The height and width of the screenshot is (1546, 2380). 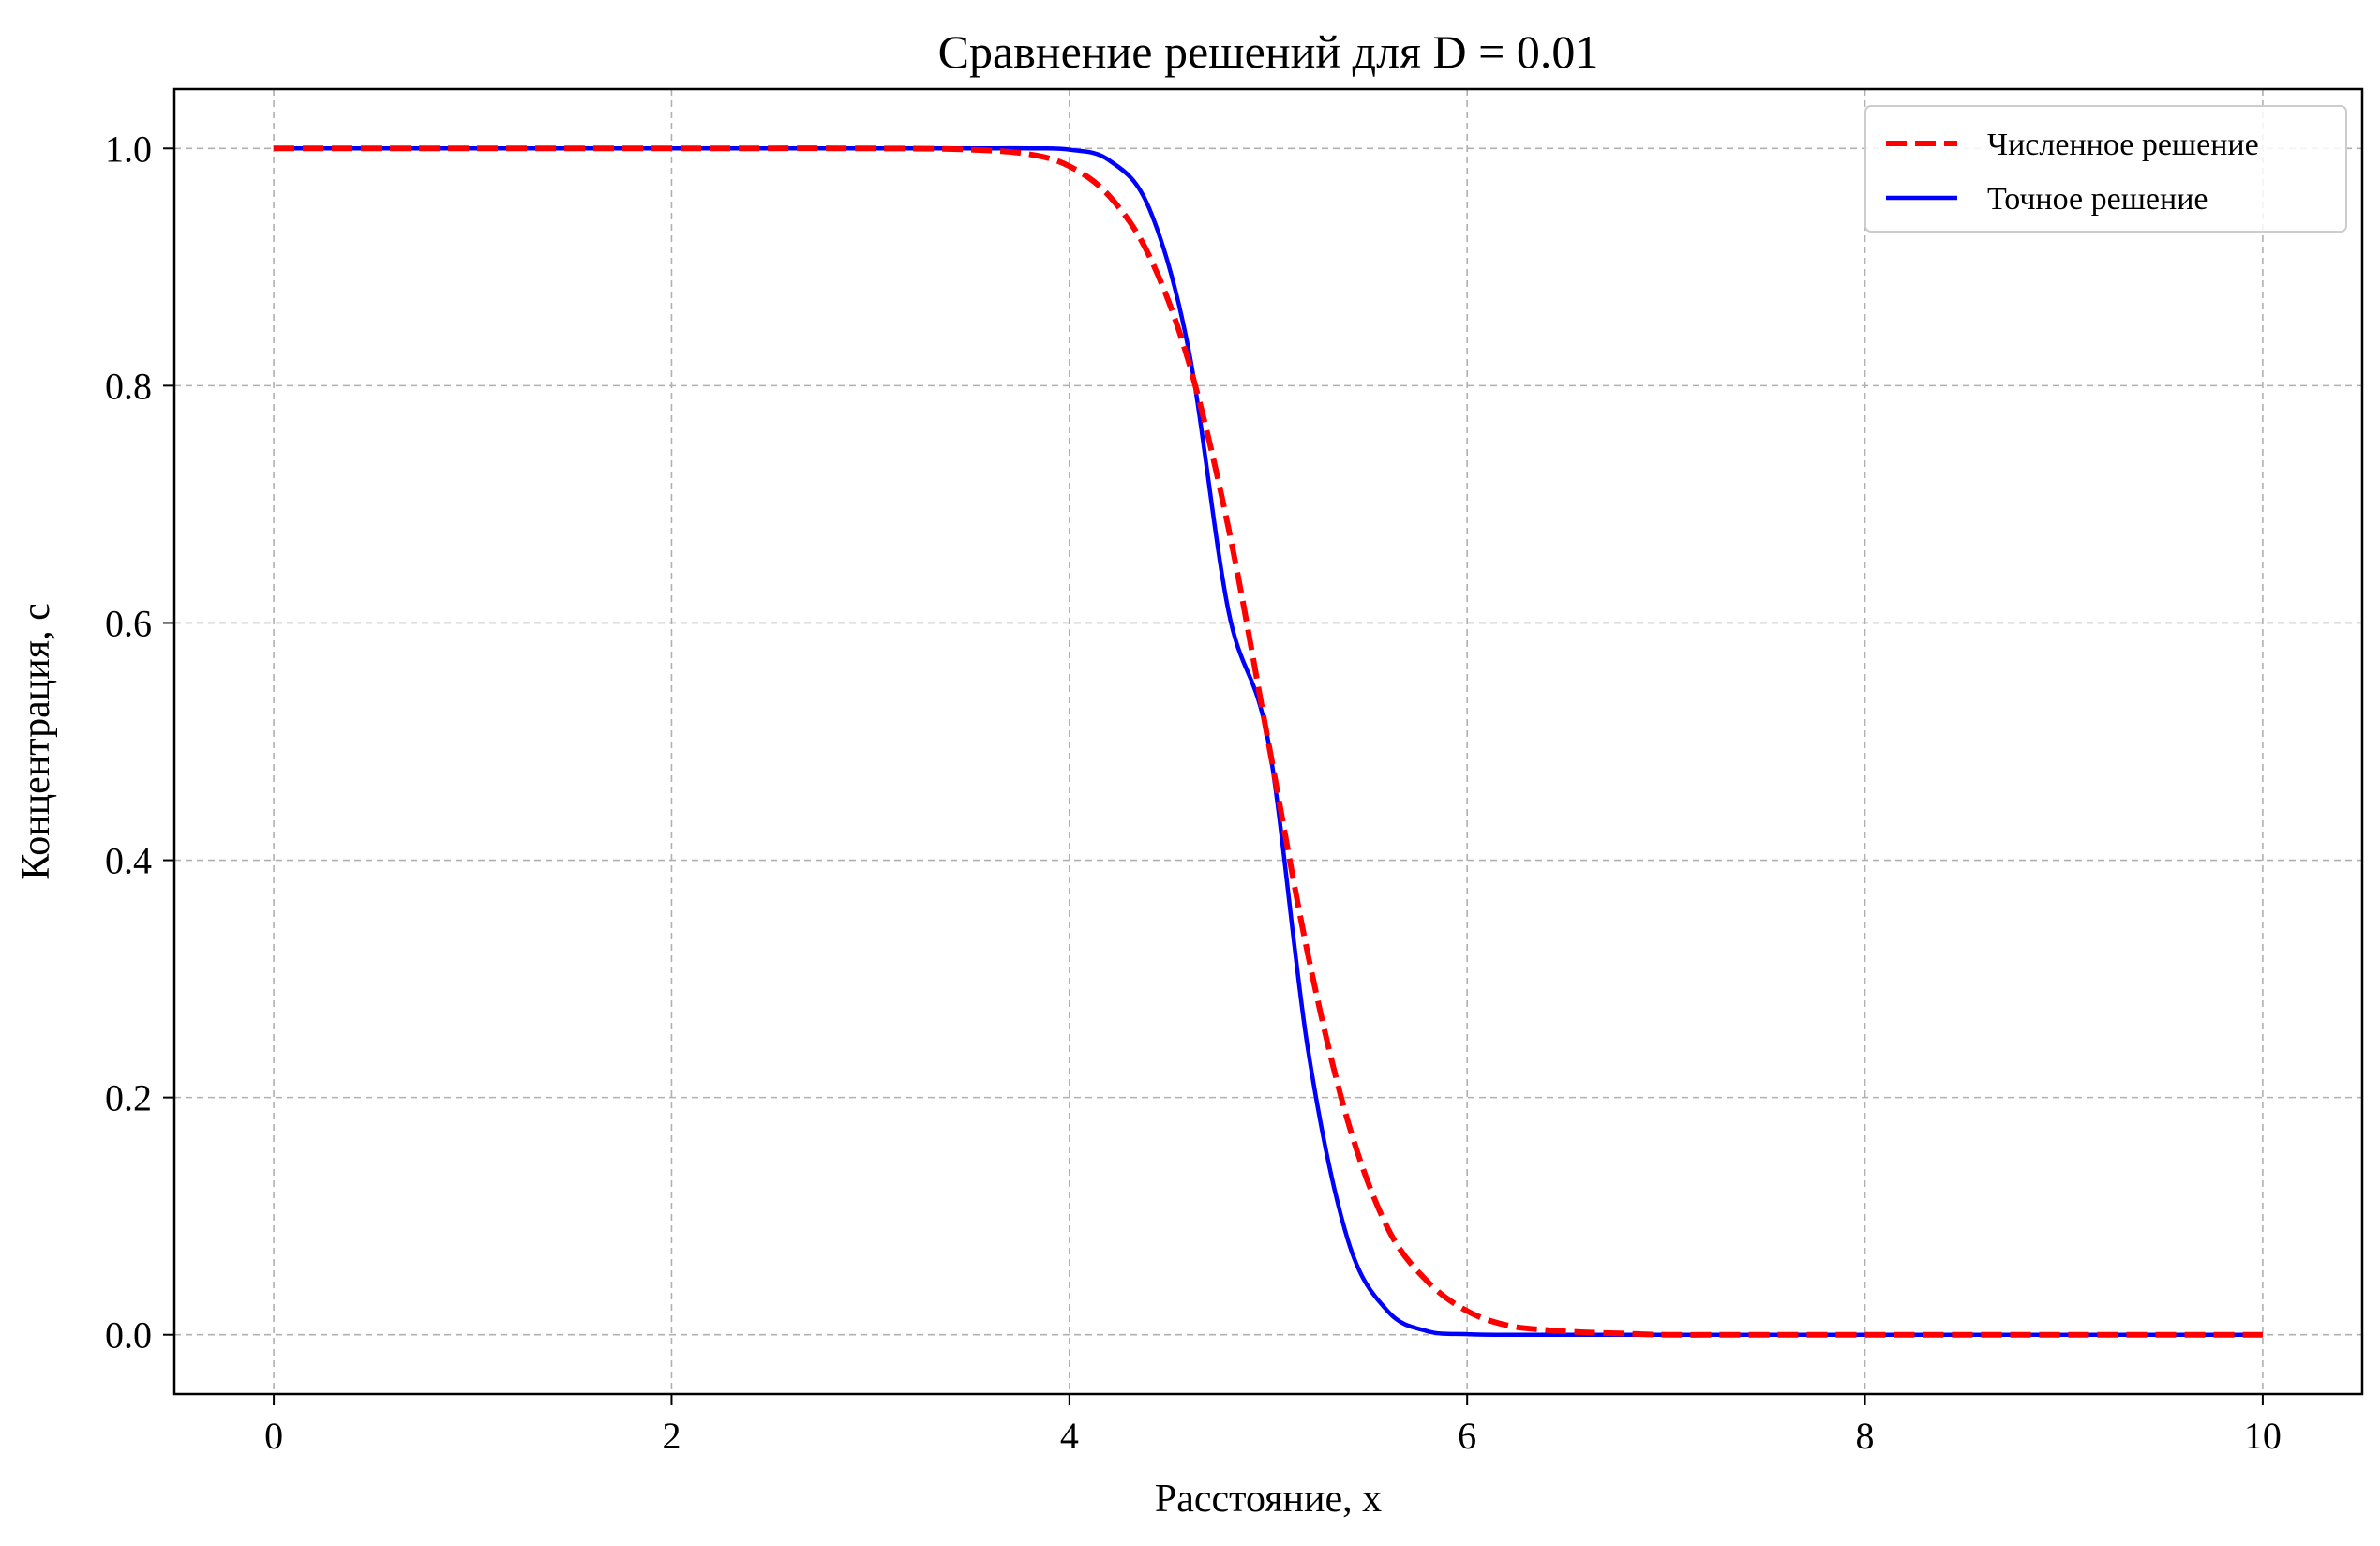 I want to click on y-tick-label: 0.4, so click(x=128, y=861).